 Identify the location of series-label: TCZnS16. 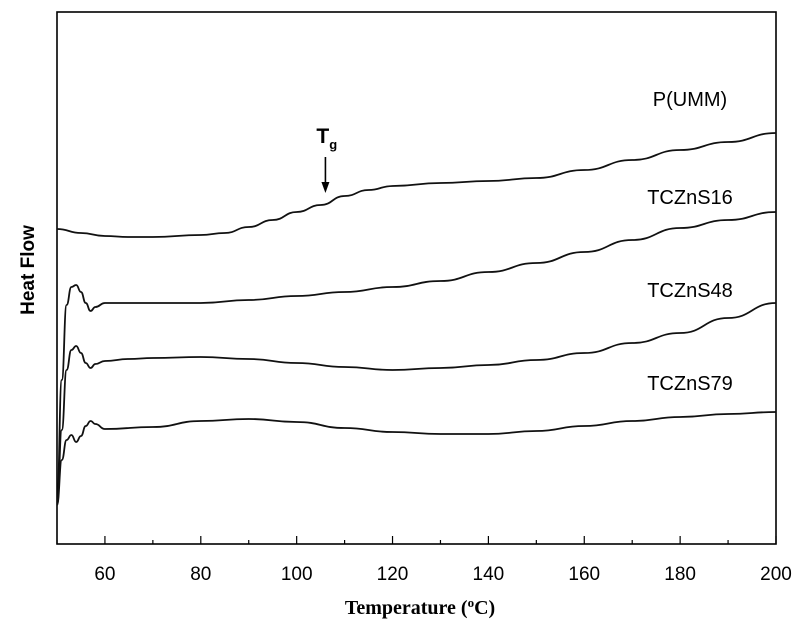
(690, 198).